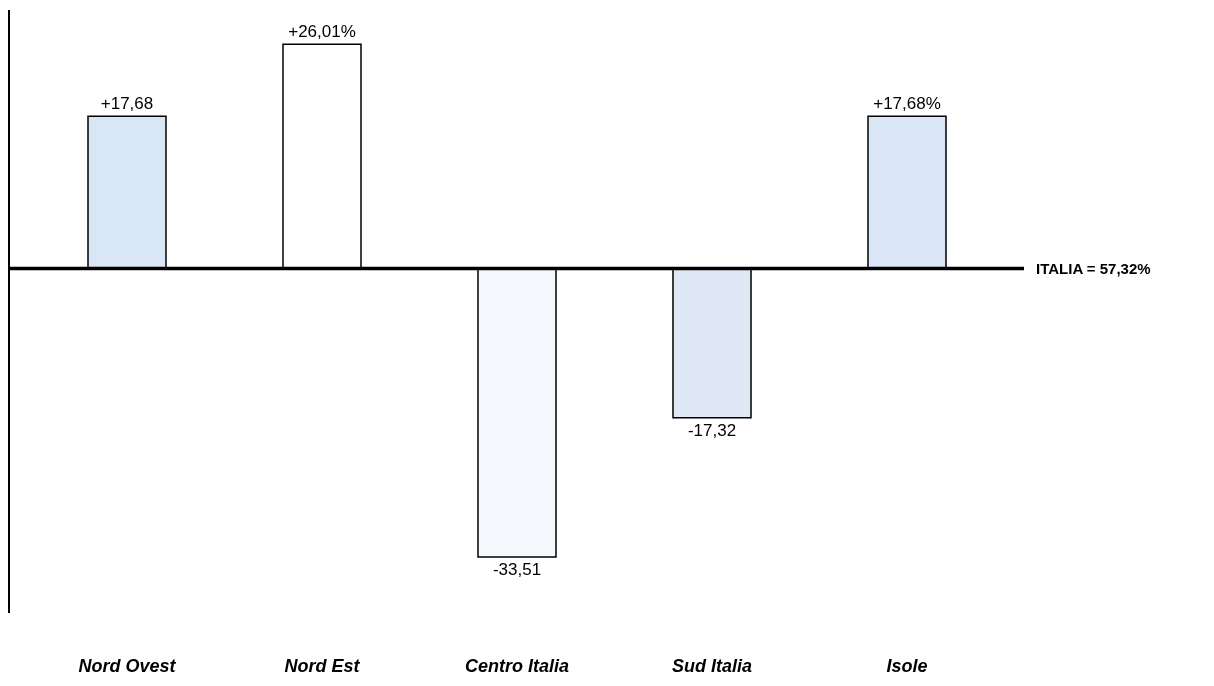 The image size is (1214, 686). What do you see at coordinates (907, 104) in the screenshot?
I see `data-label: +17,68%` at bounding box center [907, 104].